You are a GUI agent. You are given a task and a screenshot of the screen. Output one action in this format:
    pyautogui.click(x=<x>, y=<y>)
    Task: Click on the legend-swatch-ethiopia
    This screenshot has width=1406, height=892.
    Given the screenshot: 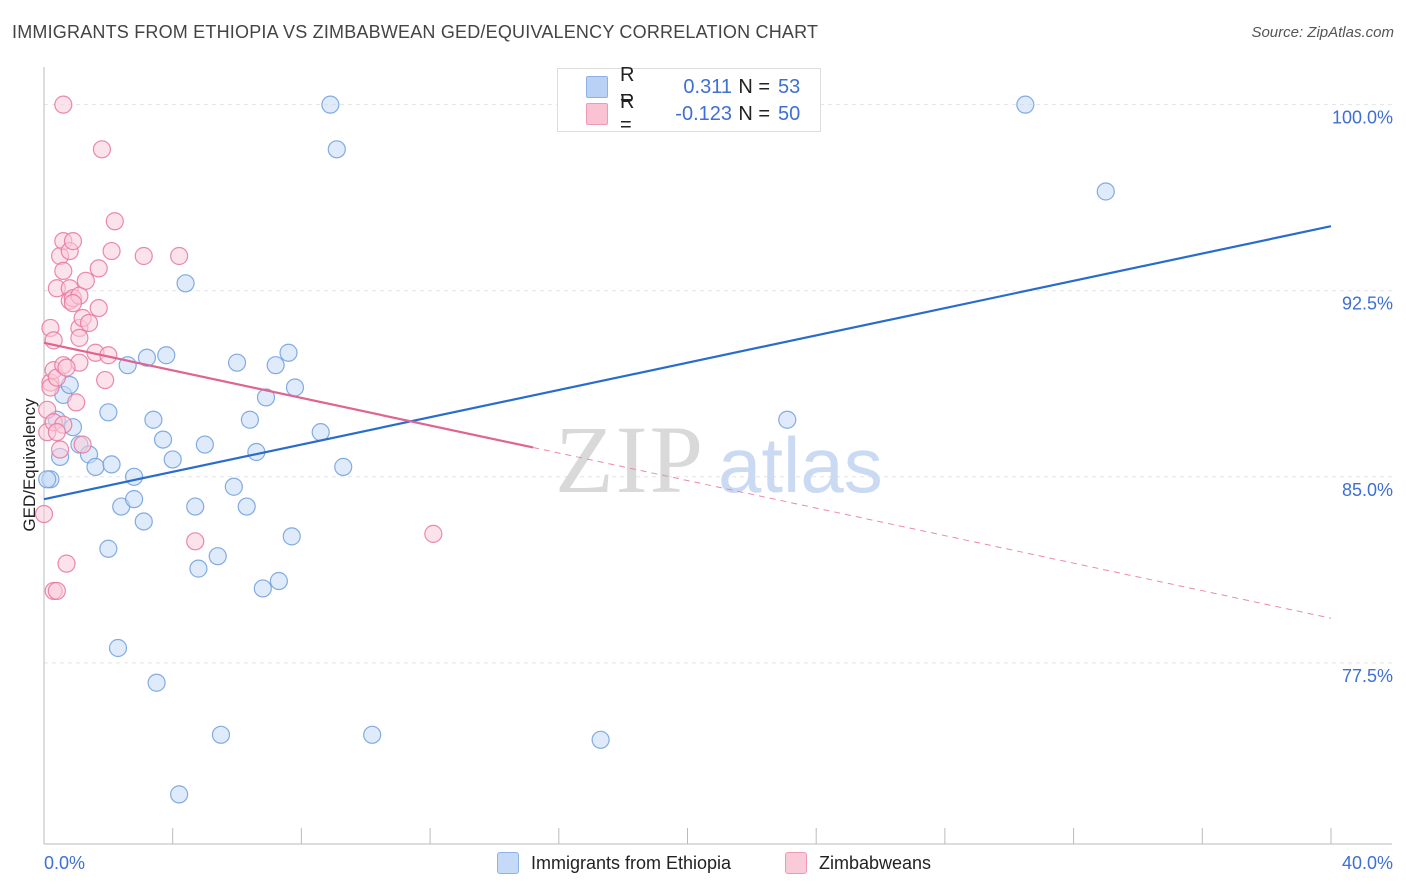 What is the action you would take?
    pyautogui.click(x=508, y=863)
    